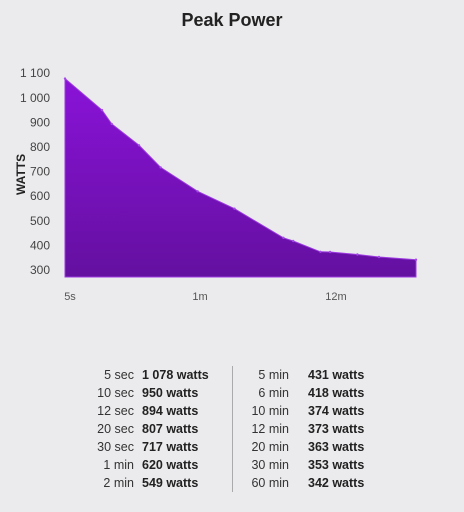 The width and height of the screenshot is (464, 512). I want to click on power-value: 807 watts, so click(170, 429).